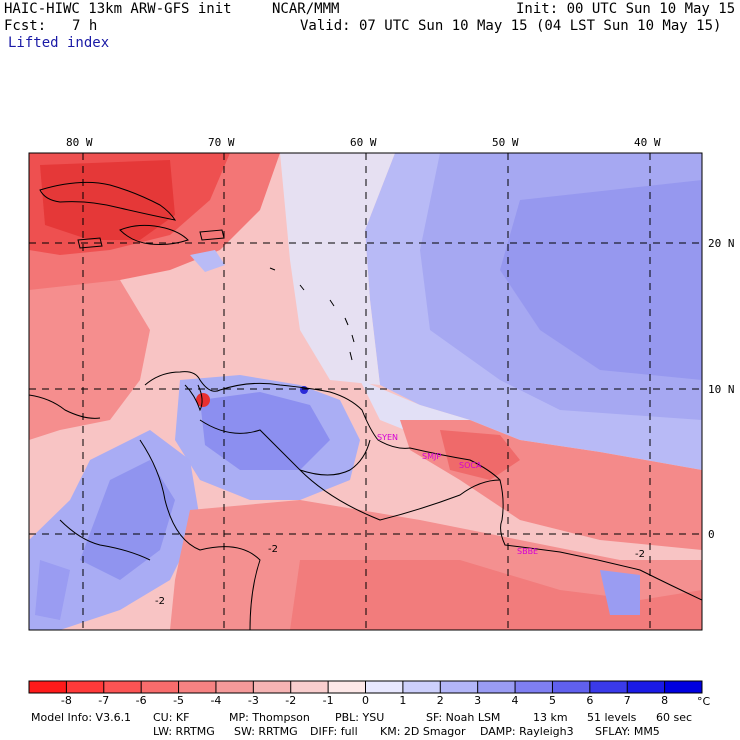  What do you see at coordinates (626, 9) in the screenshot?
I see `init-time: Init: 00 UTC Sun 10 May 15` at bounding box center [626, 9].